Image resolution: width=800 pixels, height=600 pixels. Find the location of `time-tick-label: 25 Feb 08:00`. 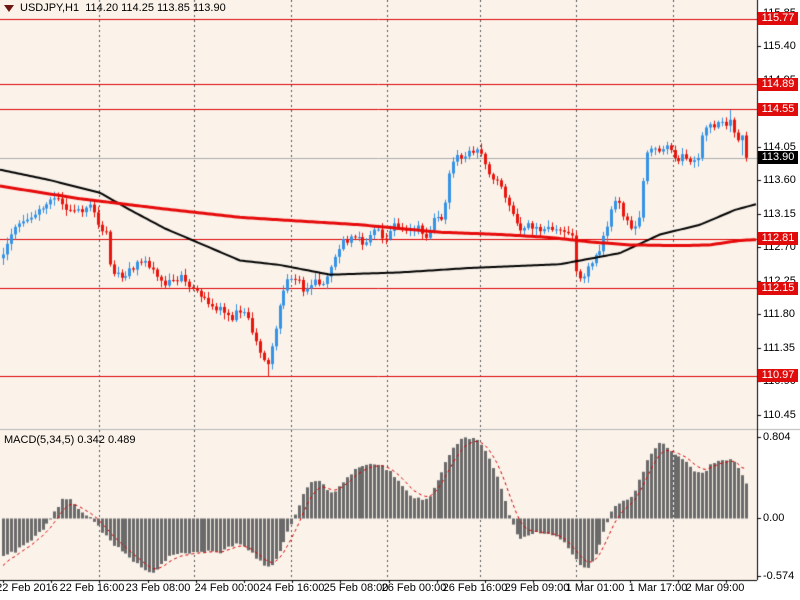

time-tick-label: 25 Feb 08:00 is located at coordinates (356, 588).